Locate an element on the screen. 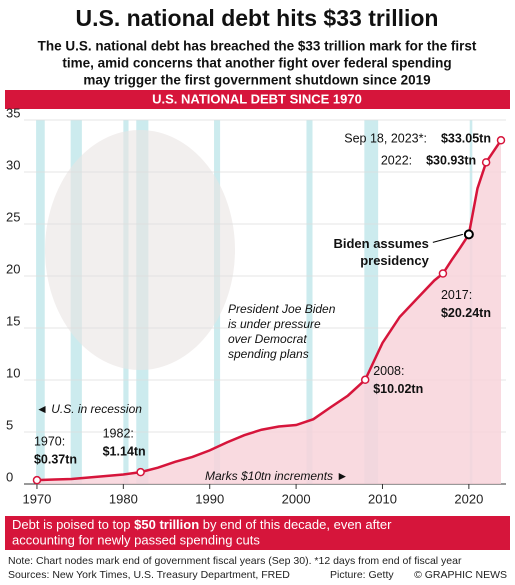  y-tick-label: 0 is located at coordinates (9, 476).